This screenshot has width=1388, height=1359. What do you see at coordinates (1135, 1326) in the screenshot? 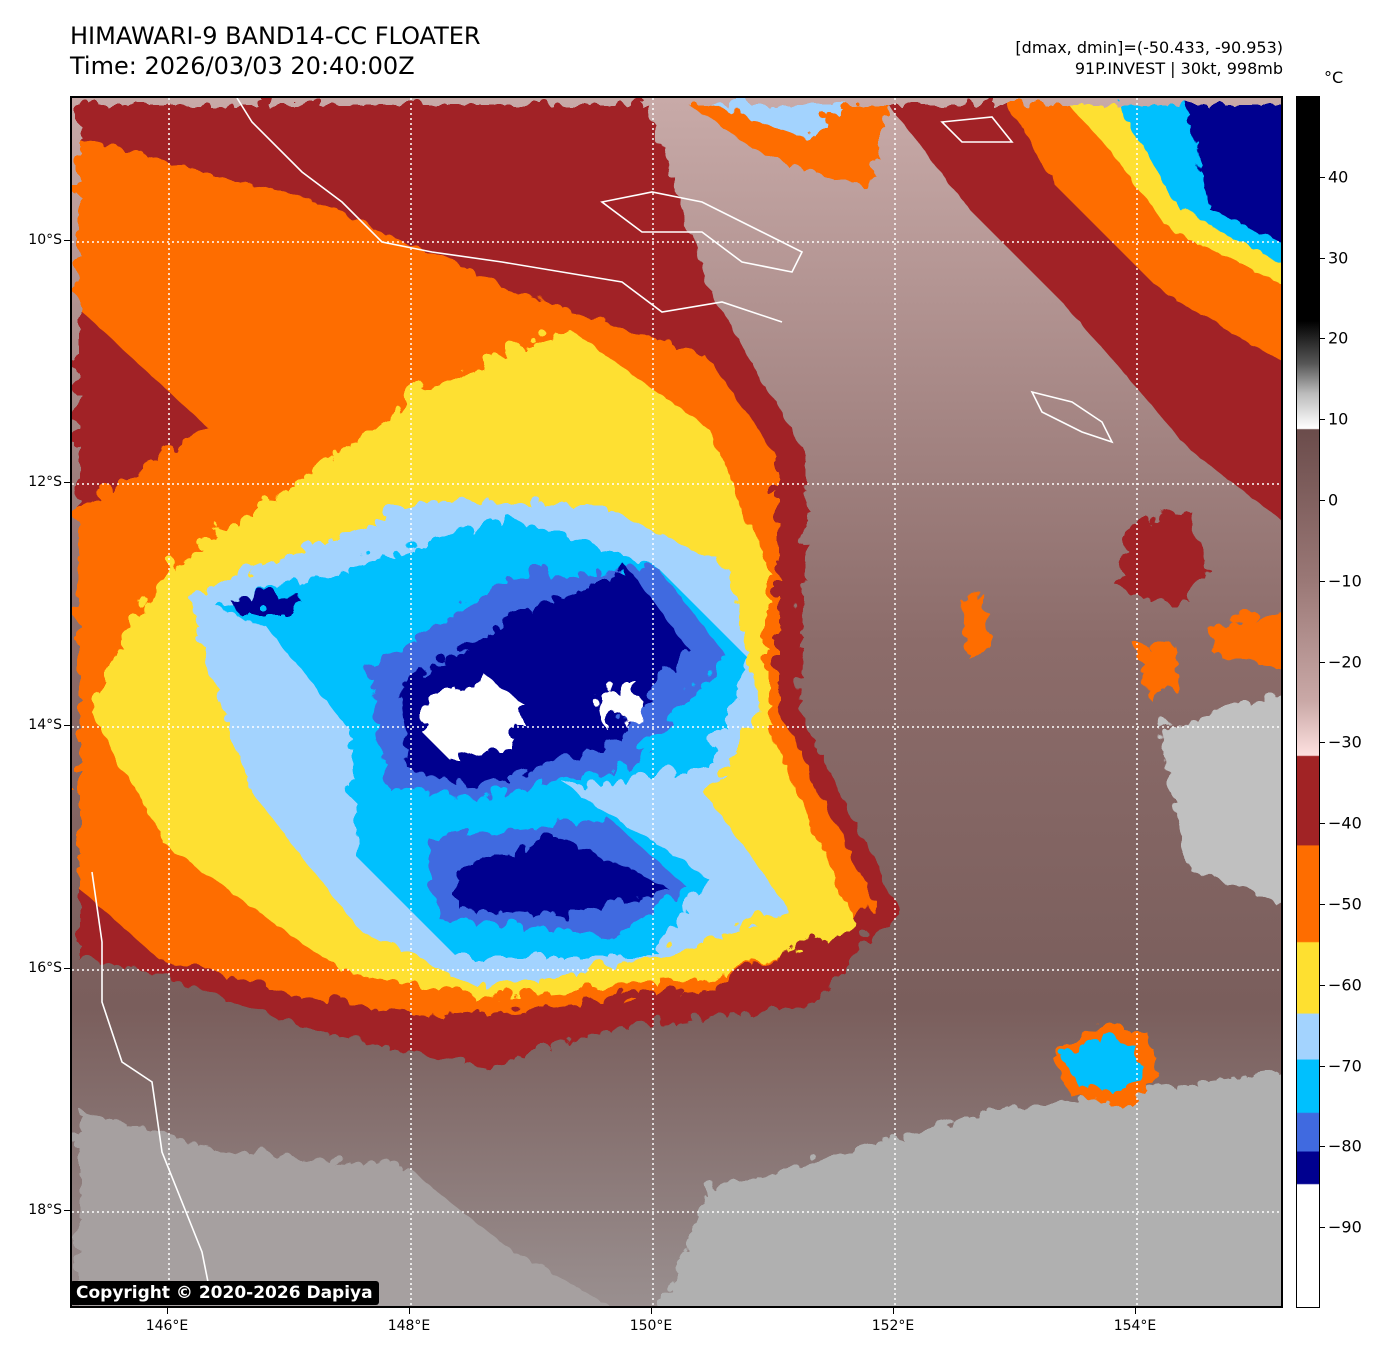
I see `lon-label: 154°E` at bounding box center [1135, 1326].